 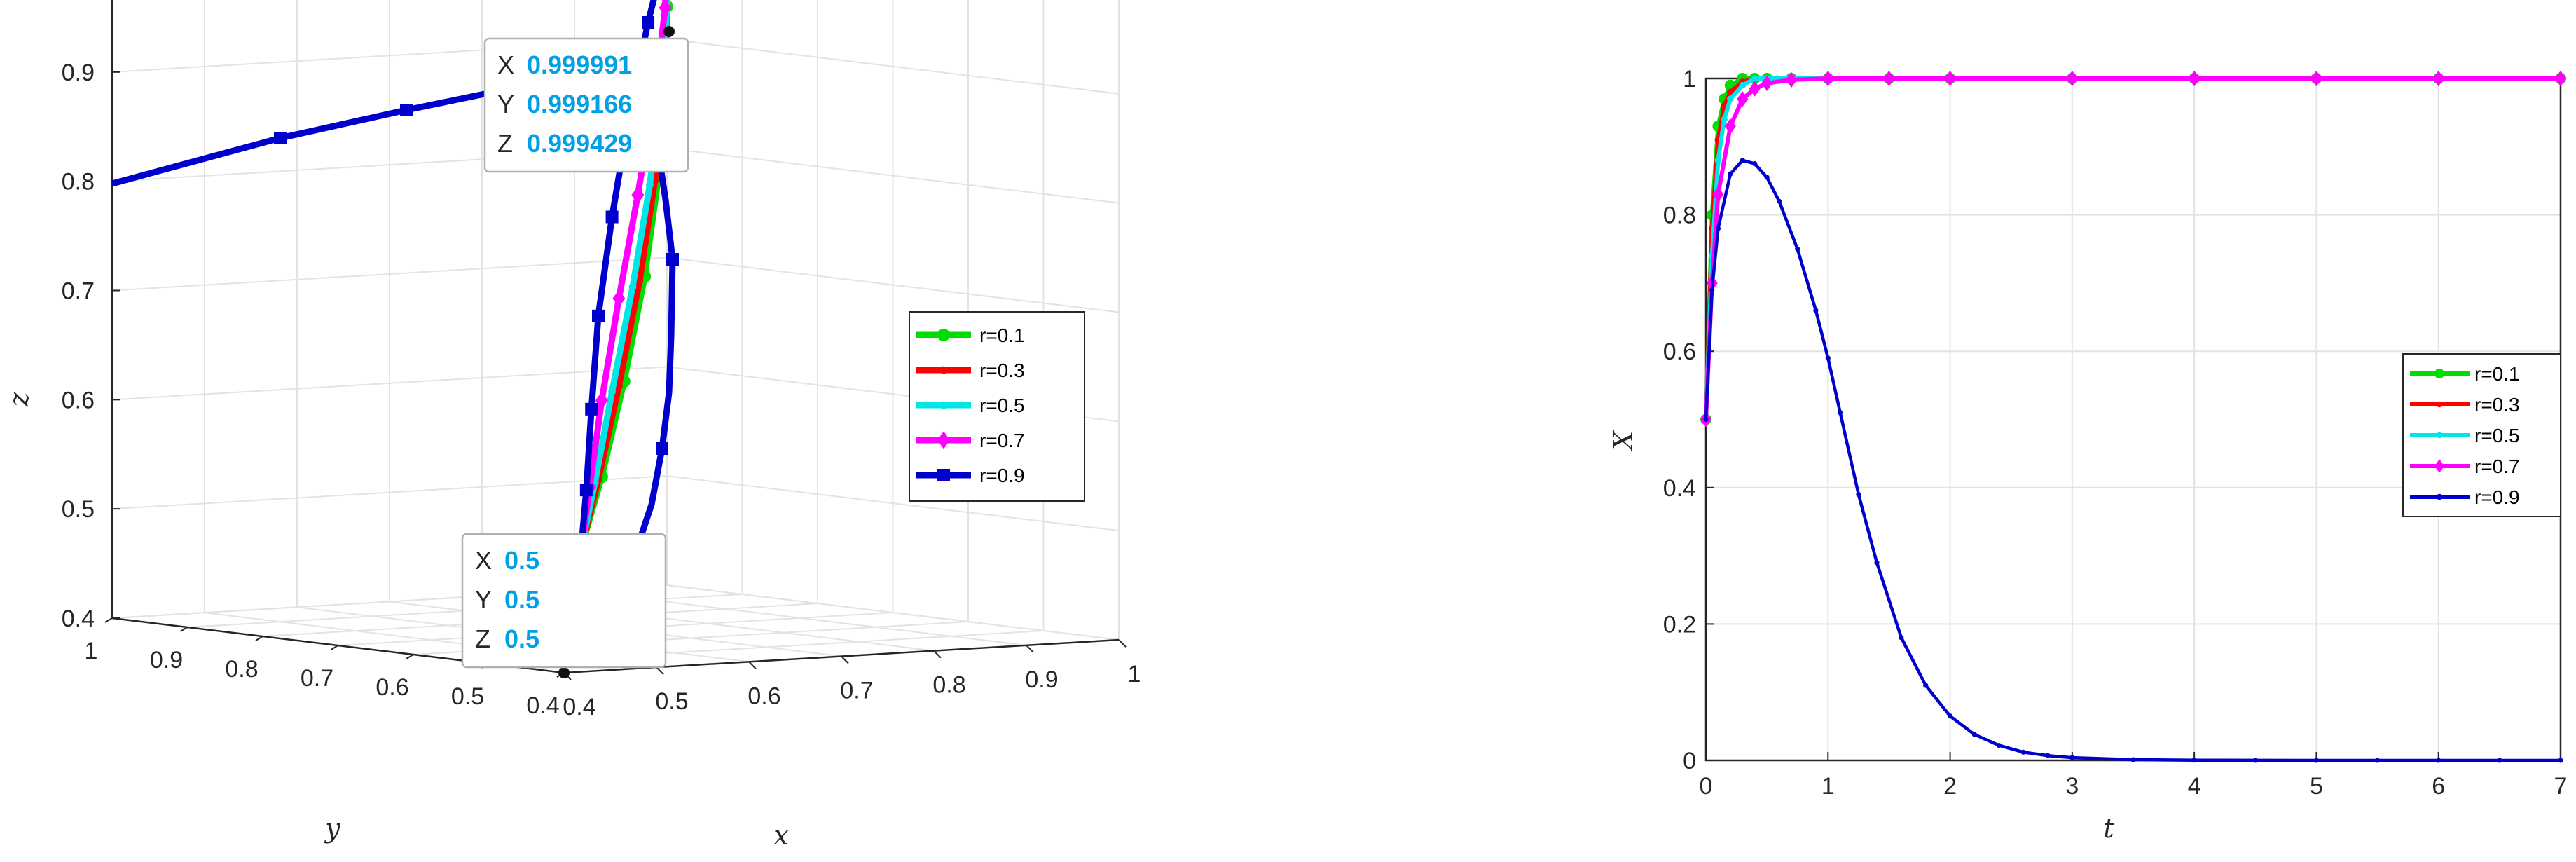 I want to click on legend-box, so click(x=2481, y=435).